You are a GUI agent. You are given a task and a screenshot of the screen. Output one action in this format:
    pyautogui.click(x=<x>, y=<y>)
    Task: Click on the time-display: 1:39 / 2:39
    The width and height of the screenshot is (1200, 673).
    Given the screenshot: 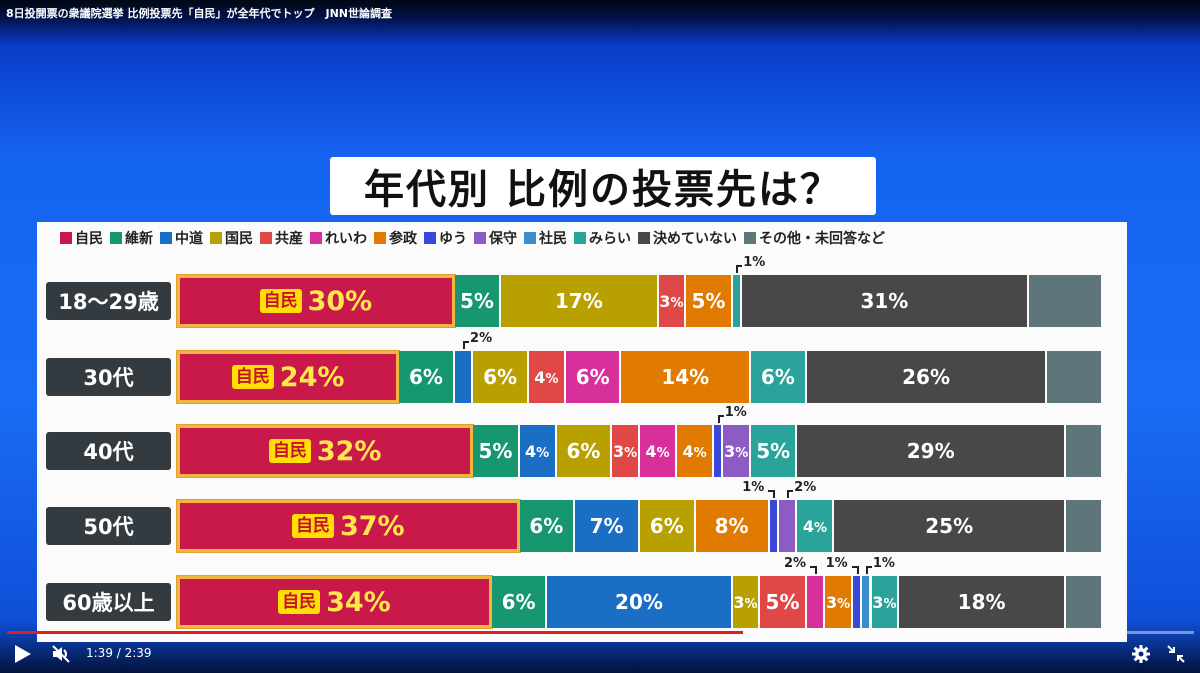 What is the action you would take?
    pyautogui.click(x=119, y=653)
    